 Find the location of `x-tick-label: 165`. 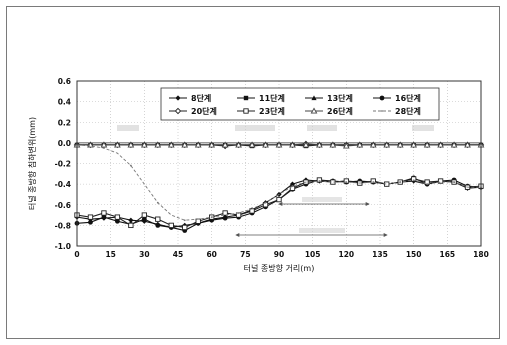

x-tick-label: 165 is located at coordinates (448, 254).